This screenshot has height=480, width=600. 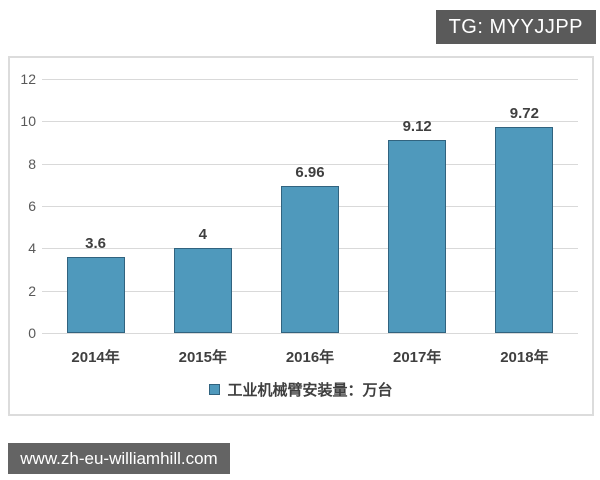 I want to click on y-axis-tick-label: 2, so click(x=32, y=290).